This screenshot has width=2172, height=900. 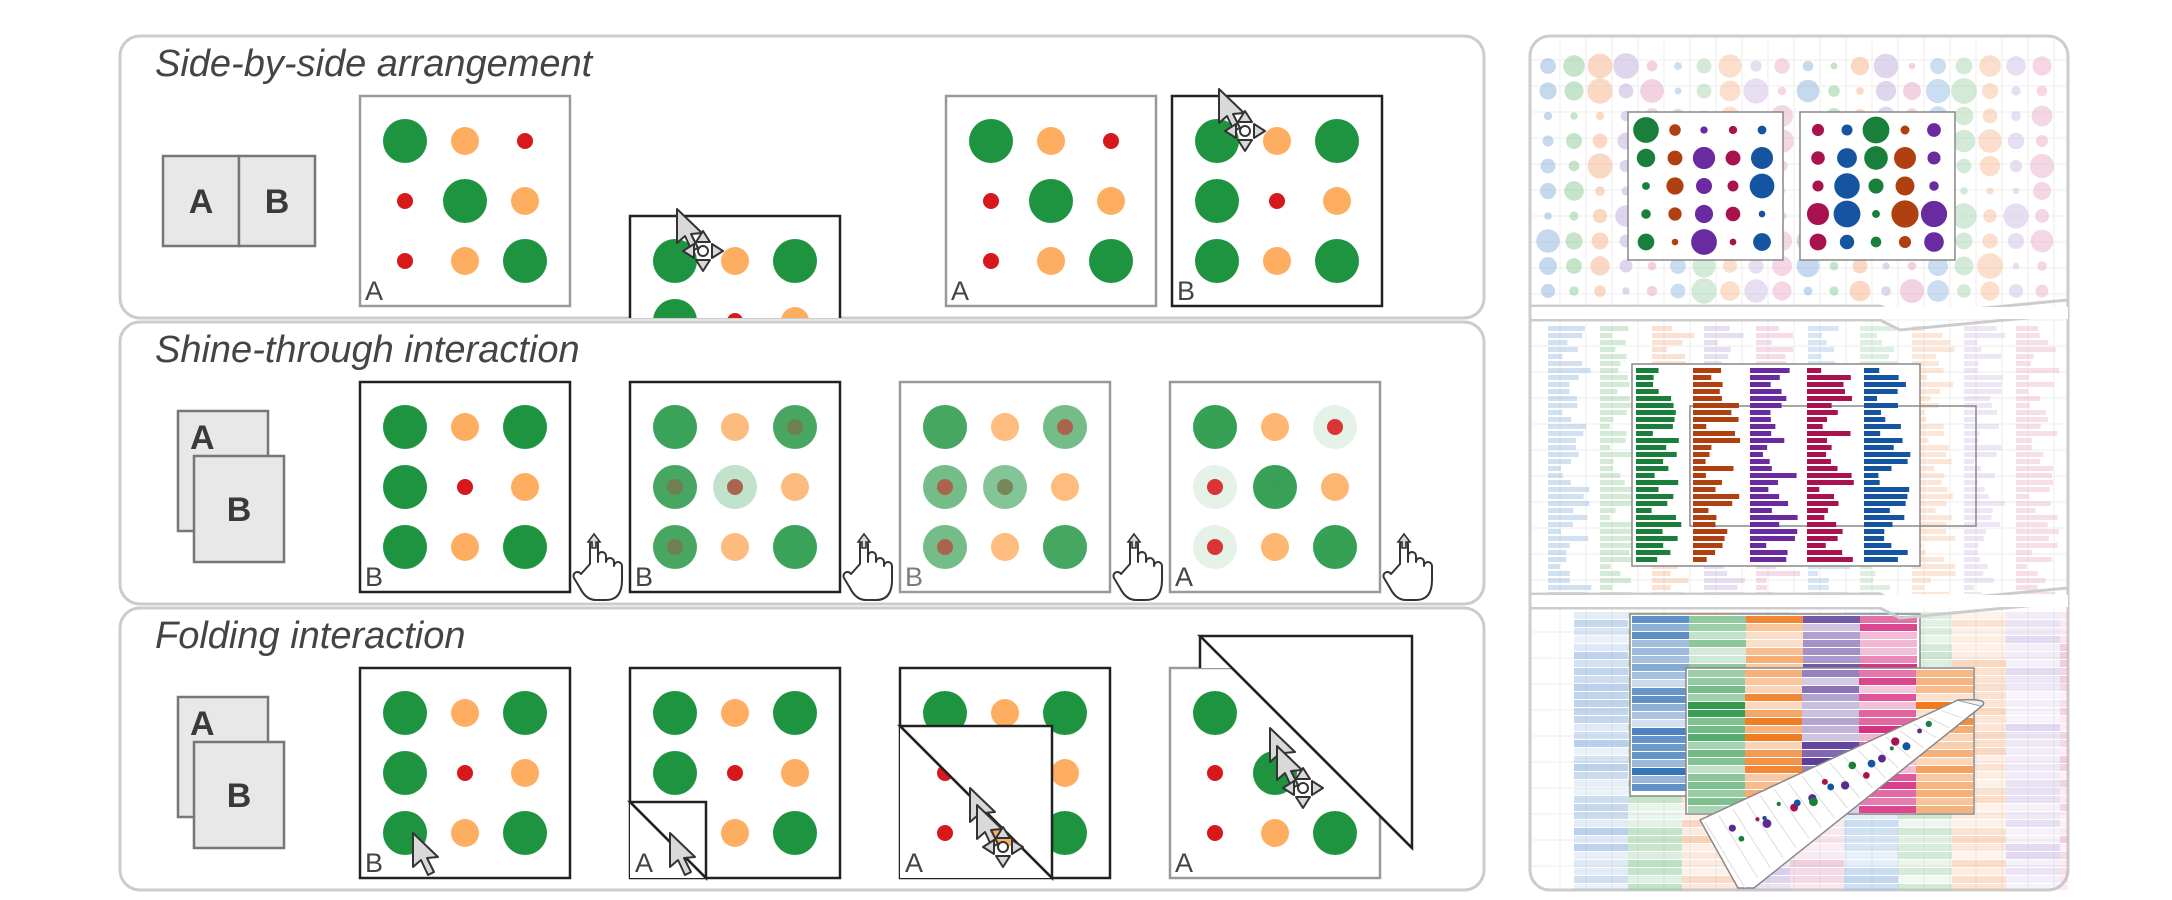 What do you see at coordinates (231, 772) in the screenshot?
I see `stacked-layers-icon: A B` at bounding box center [231, 772].